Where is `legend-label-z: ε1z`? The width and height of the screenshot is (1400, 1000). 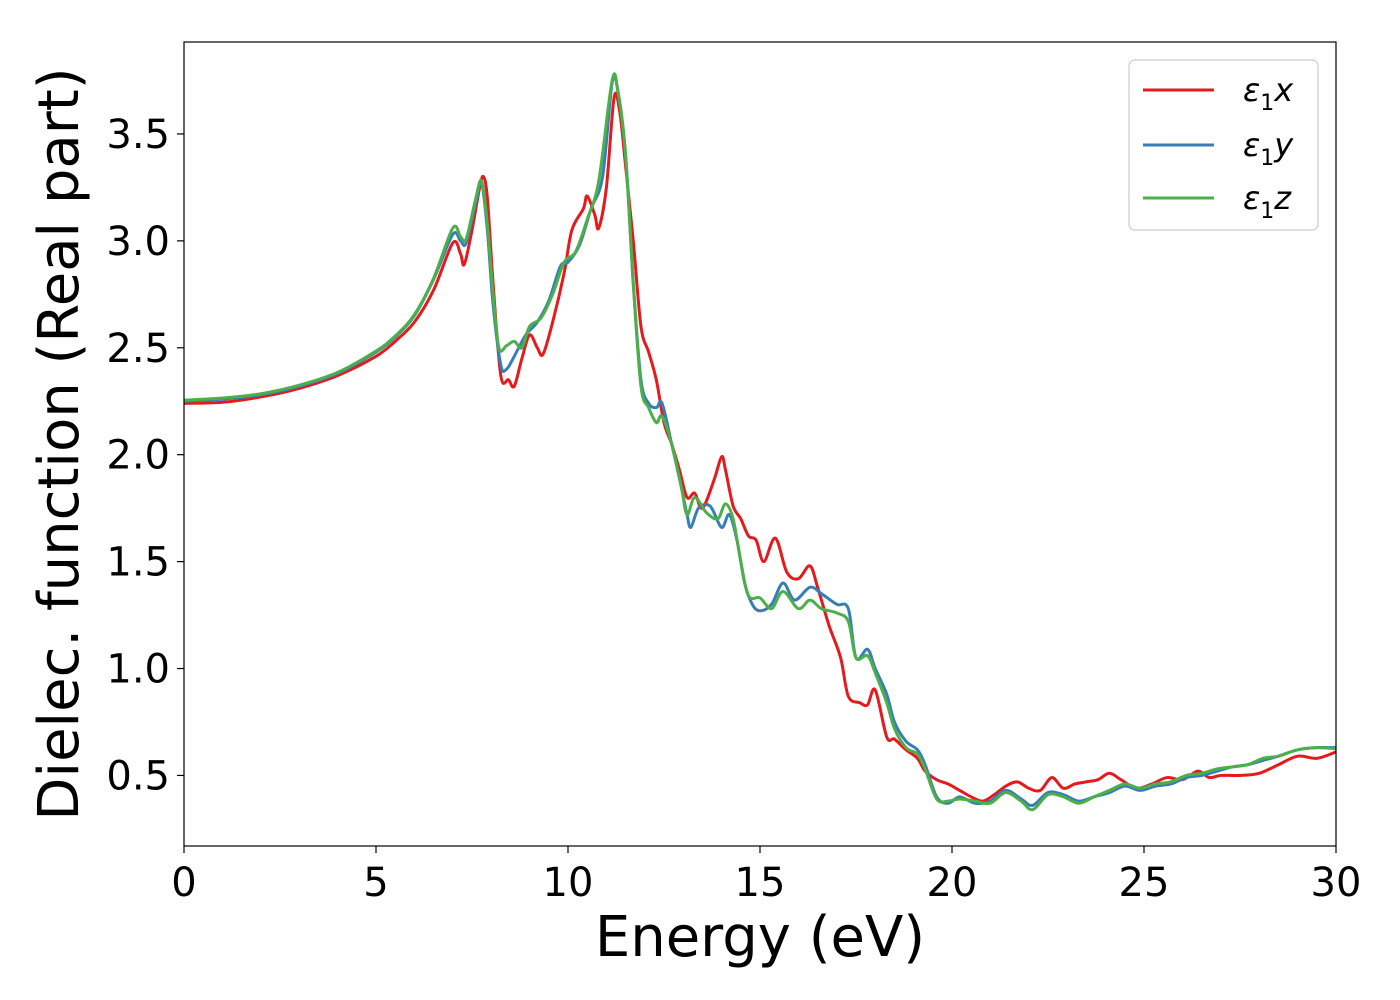
legend-label-z: ε1z is located at coordinates (1267, 201).